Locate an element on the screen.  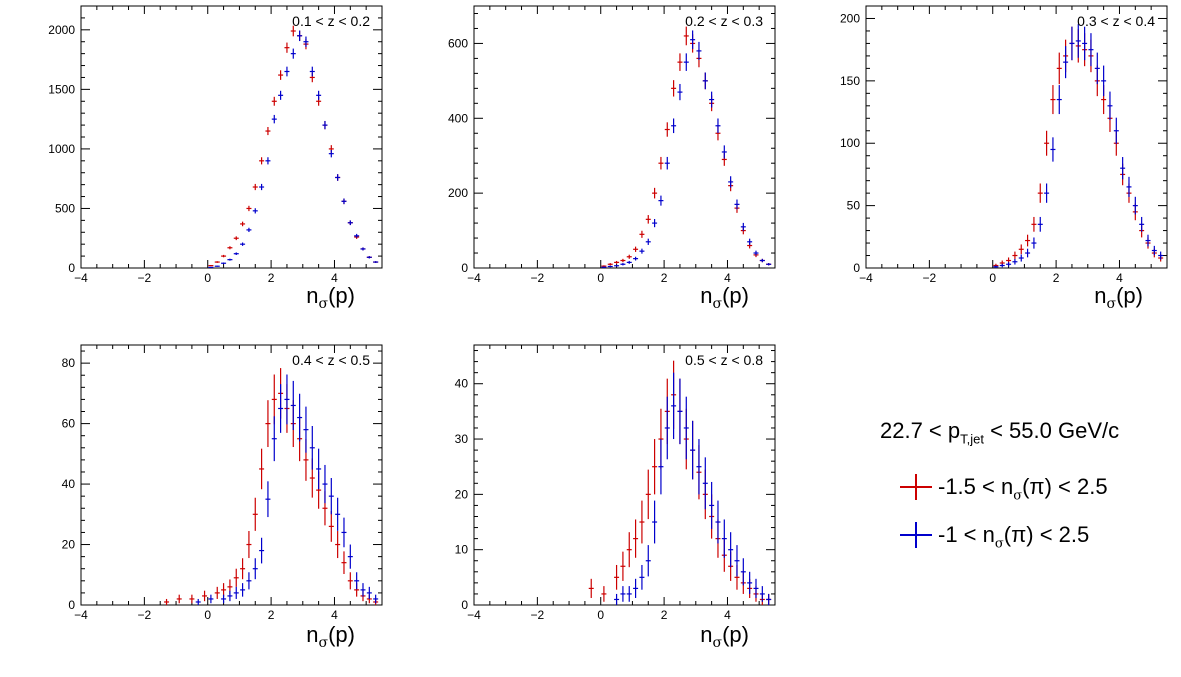
legend-title-tail: < 55.0 GeV/c is located at coordinates (1051, 430).